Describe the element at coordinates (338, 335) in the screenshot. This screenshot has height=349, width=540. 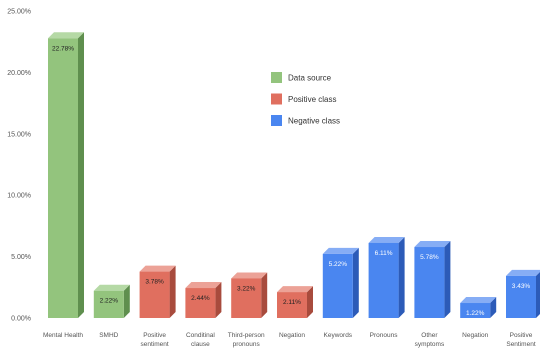
I see `x-tick-label: Keywords` at that location.